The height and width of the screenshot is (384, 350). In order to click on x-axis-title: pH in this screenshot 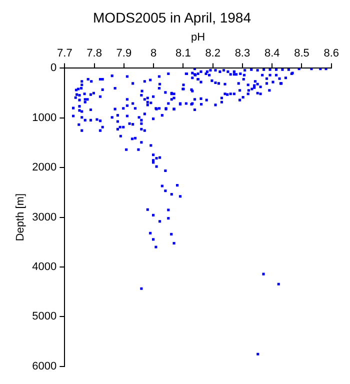, I will do `click(198, 37)`.